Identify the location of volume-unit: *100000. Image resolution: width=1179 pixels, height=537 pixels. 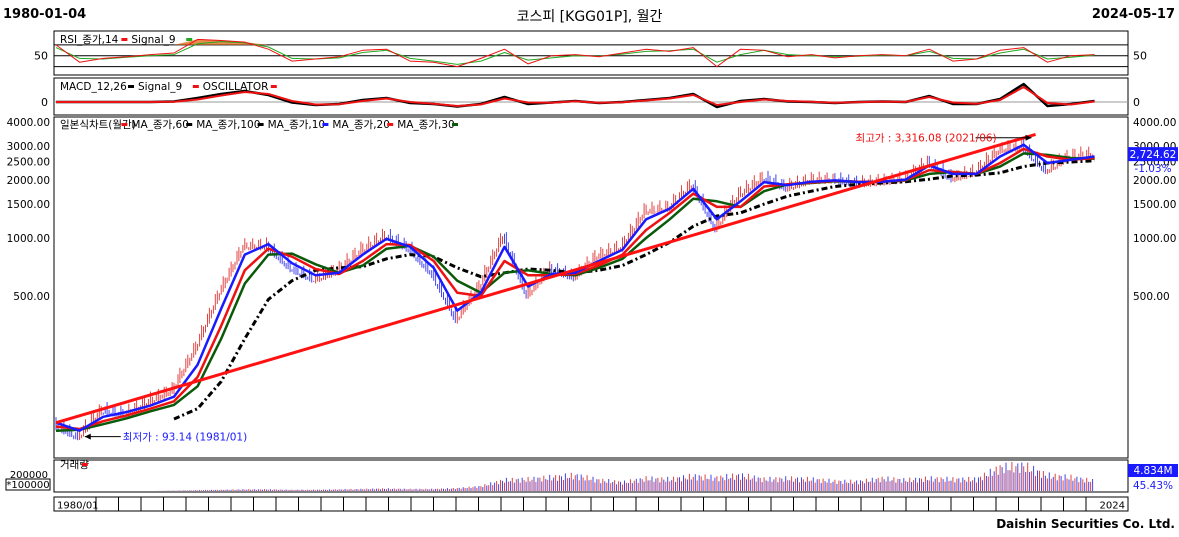
(27, 485).